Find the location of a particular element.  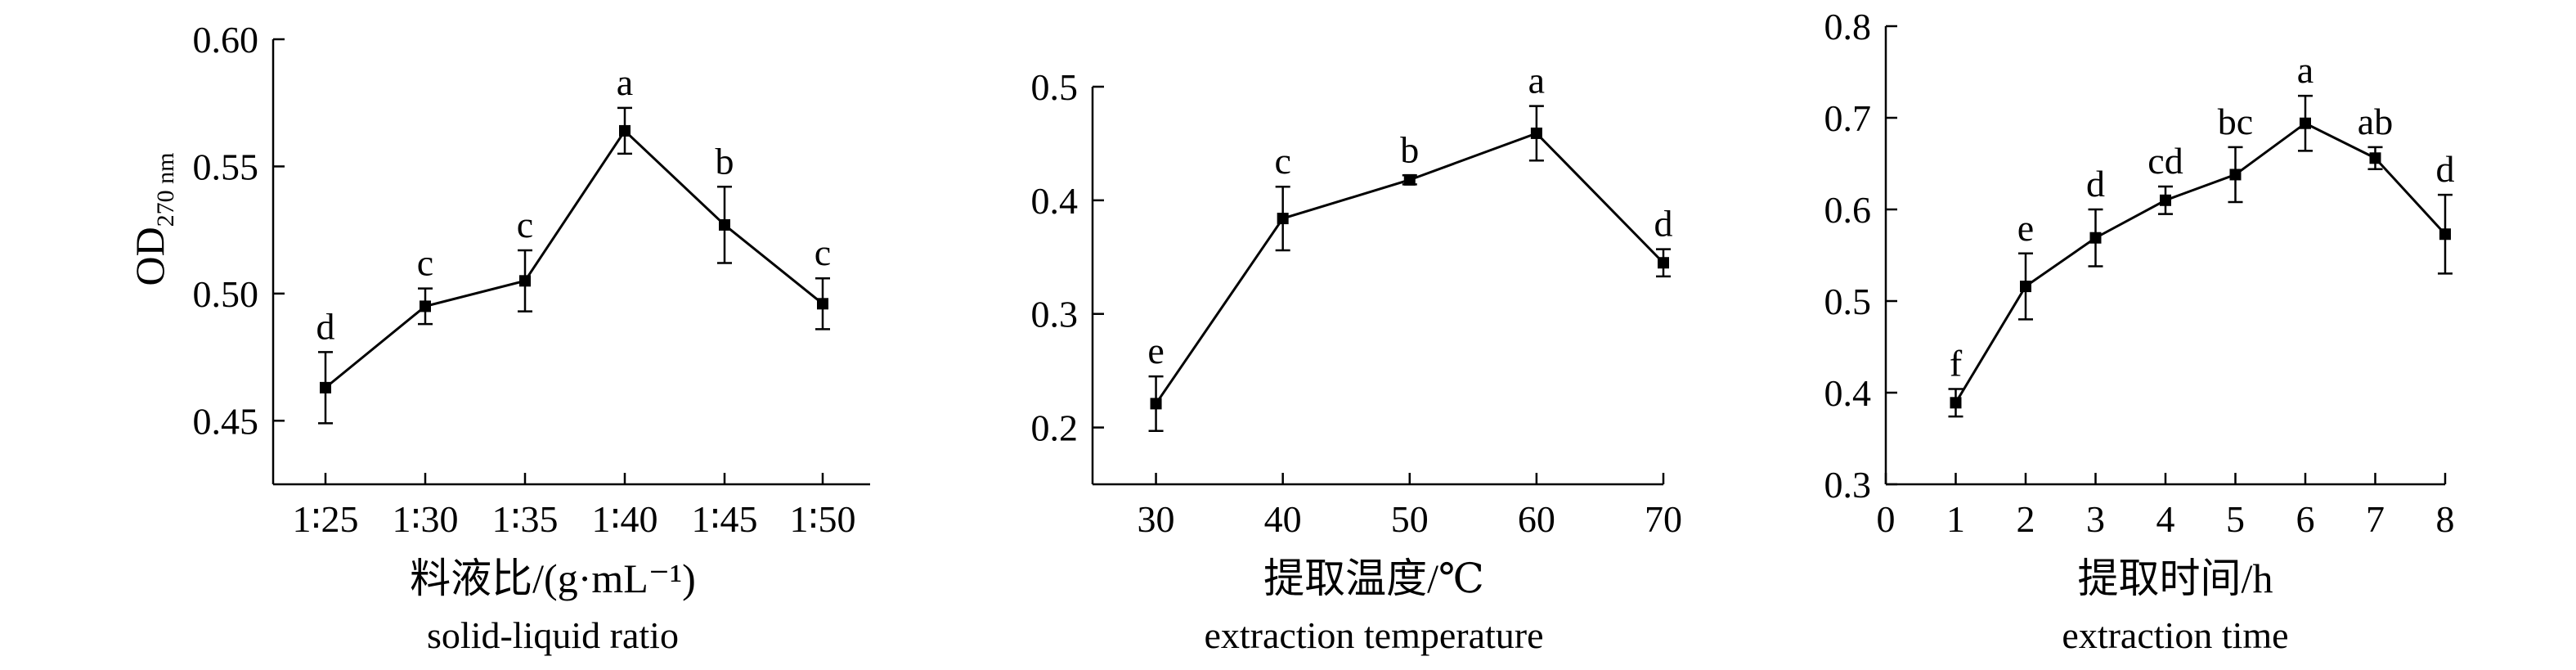

x-tick-label: 1∶30 is located at coordinates (426, 519).